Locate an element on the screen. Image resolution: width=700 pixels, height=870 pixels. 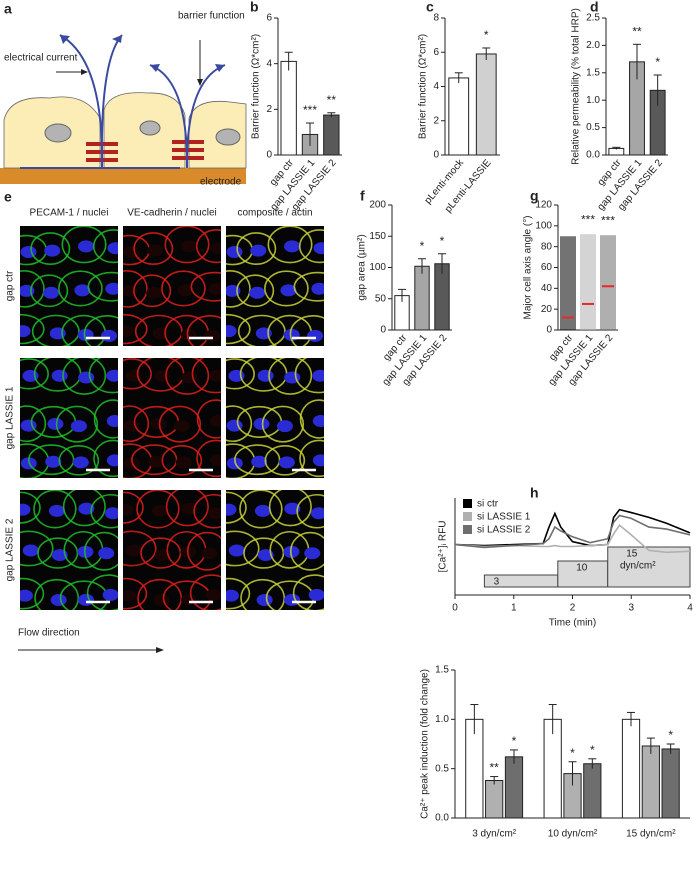
panel-letter: a is located at coordinates (8, 9).